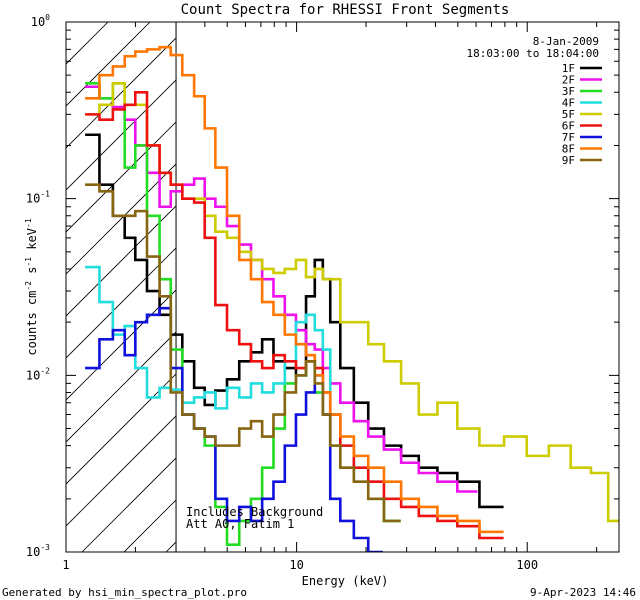  What do you see at coordinates (527, 565) in the screenshot?
I see `x-tick-label-100: 100` at bounding box center [527, 565].